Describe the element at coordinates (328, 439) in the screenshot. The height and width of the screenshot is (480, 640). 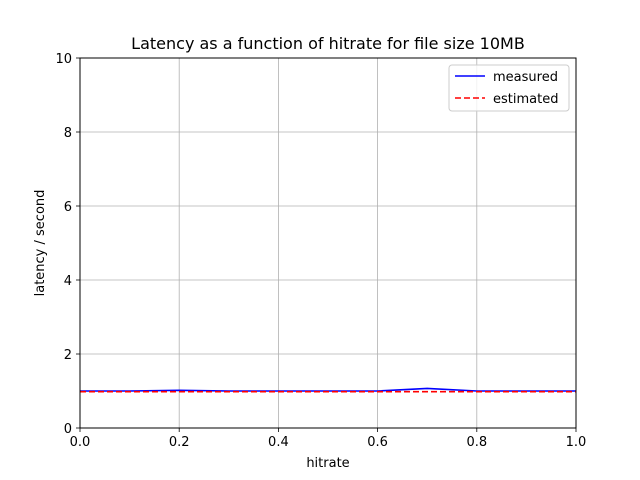
I see `x-axis-ticks: 0.0 0.2 0.4 0.6 0.8 1.0` at that location.